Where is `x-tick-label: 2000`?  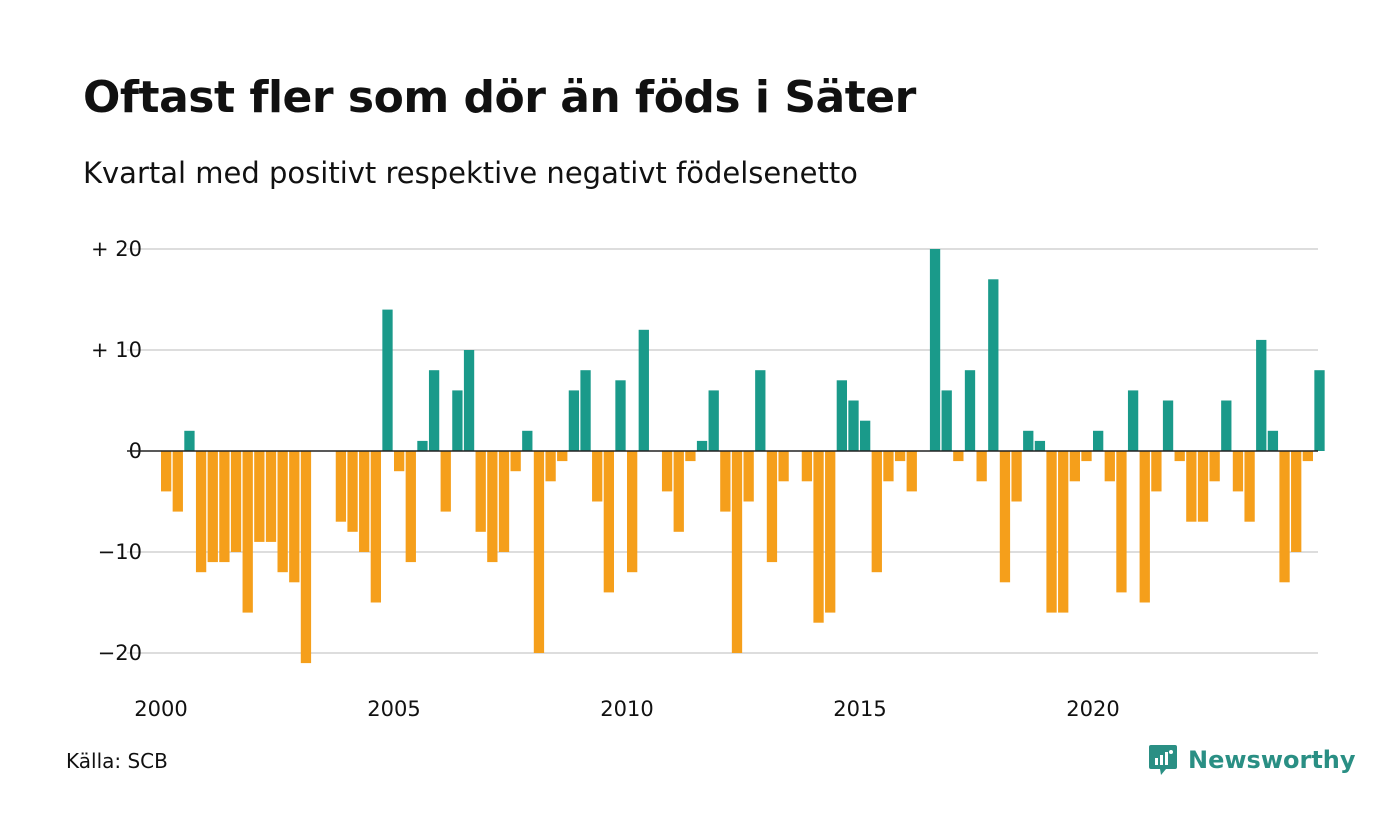 x-tick-label: 2000 is located at coordinates (160, 709).